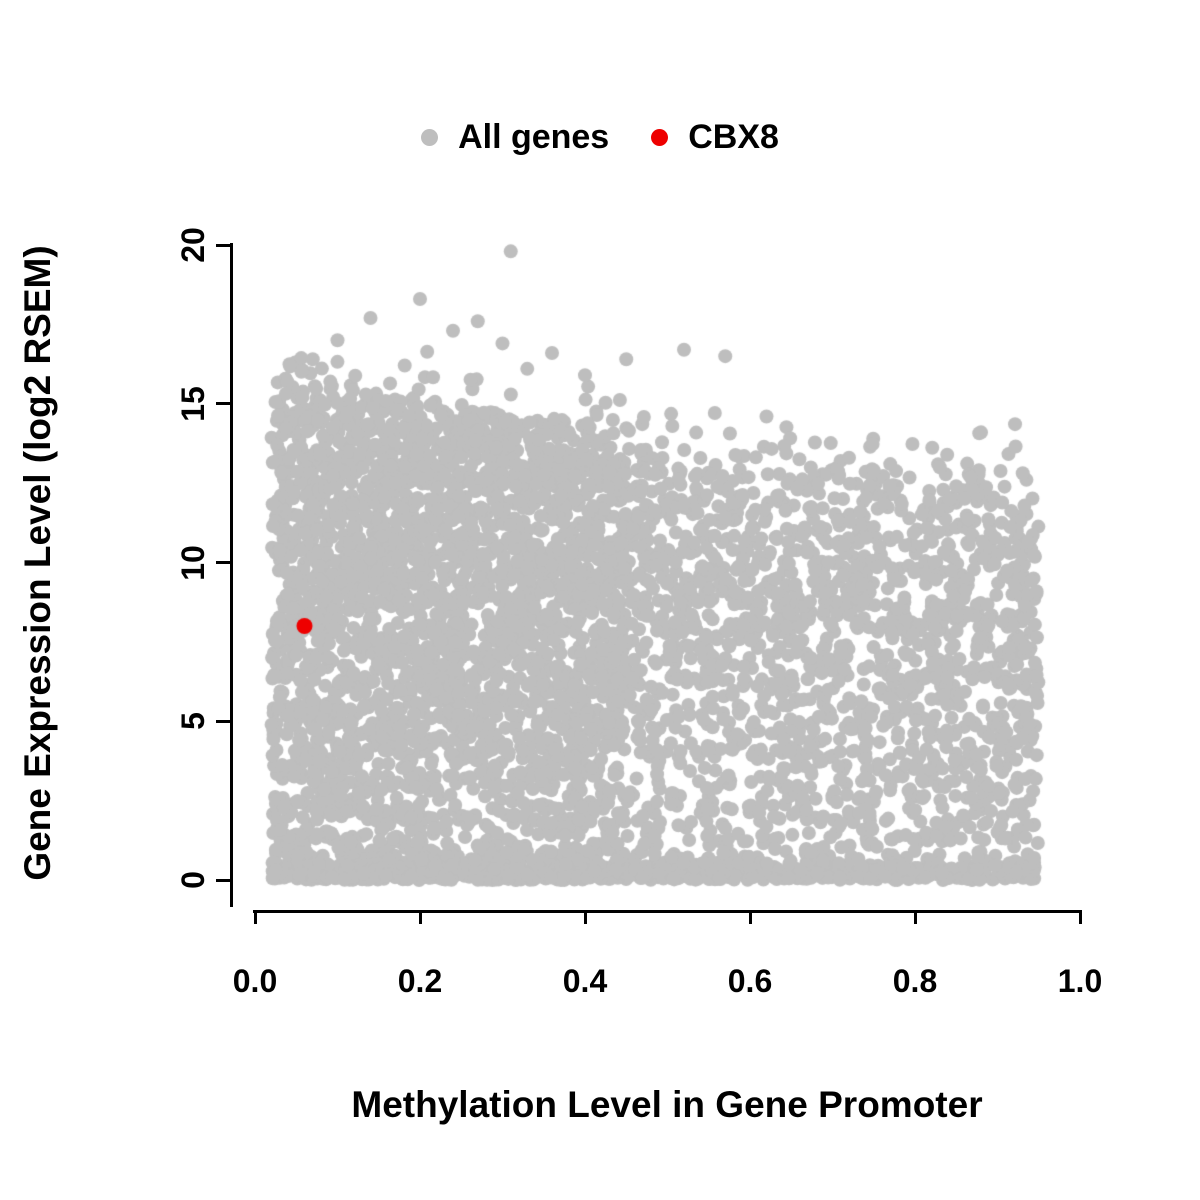 This screenshot has width=1200, height=1200. I want to click on legend-item-all-genes: All genes, so click(515, 137).